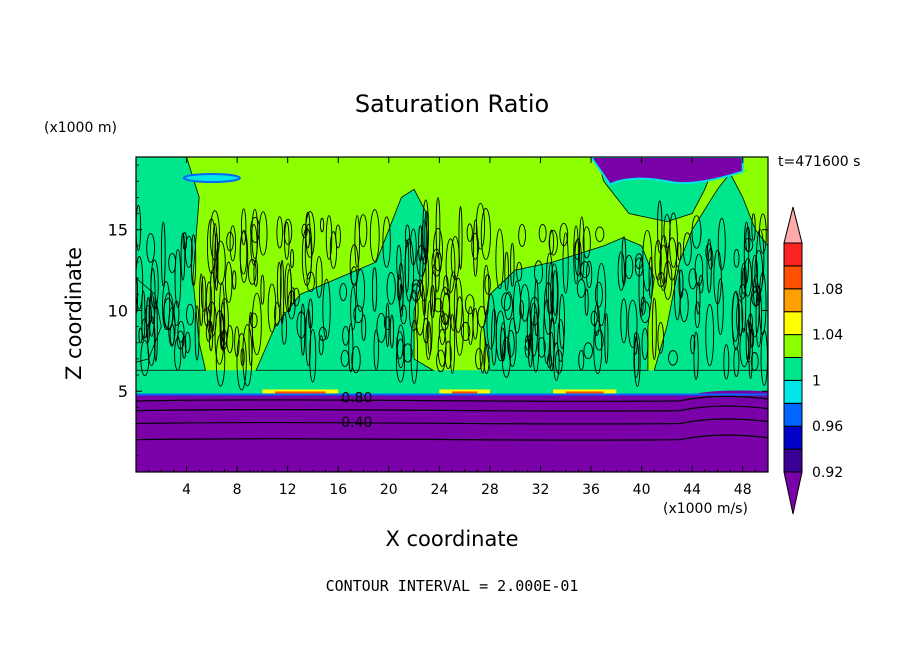 Image resolution: width=904 pixels, height=654 pixels. I want to click on y-tick-label: 5, so click(123, 391).